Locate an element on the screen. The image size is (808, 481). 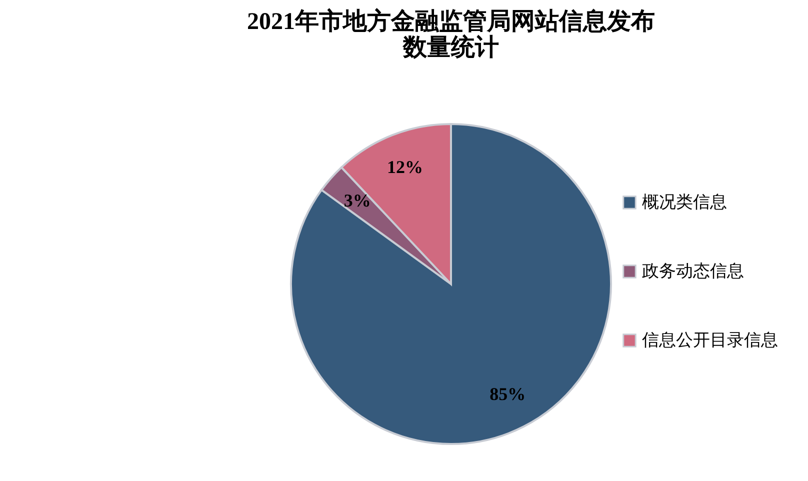
legend-label: 概况类信息 is located at coordinates (684, 202).